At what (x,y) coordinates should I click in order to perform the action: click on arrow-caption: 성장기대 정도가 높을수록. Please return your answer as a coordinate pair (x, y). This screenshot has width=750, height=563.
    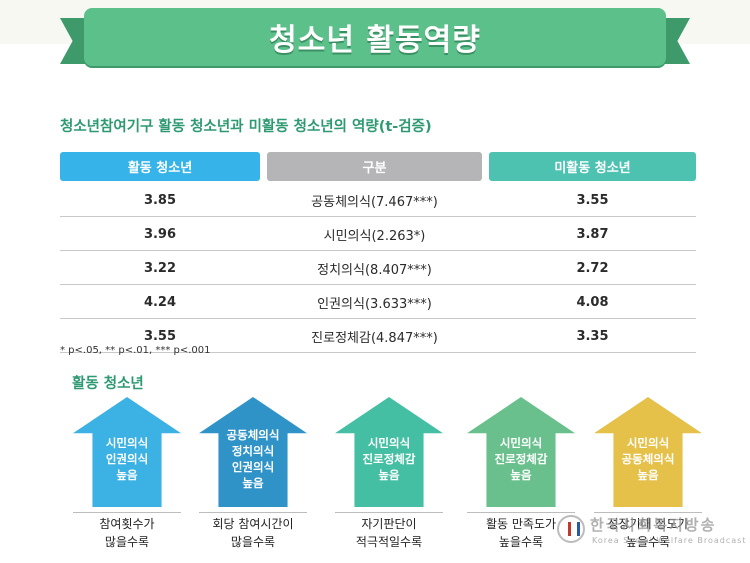
    Looking at the image, I should click on (648, 533).